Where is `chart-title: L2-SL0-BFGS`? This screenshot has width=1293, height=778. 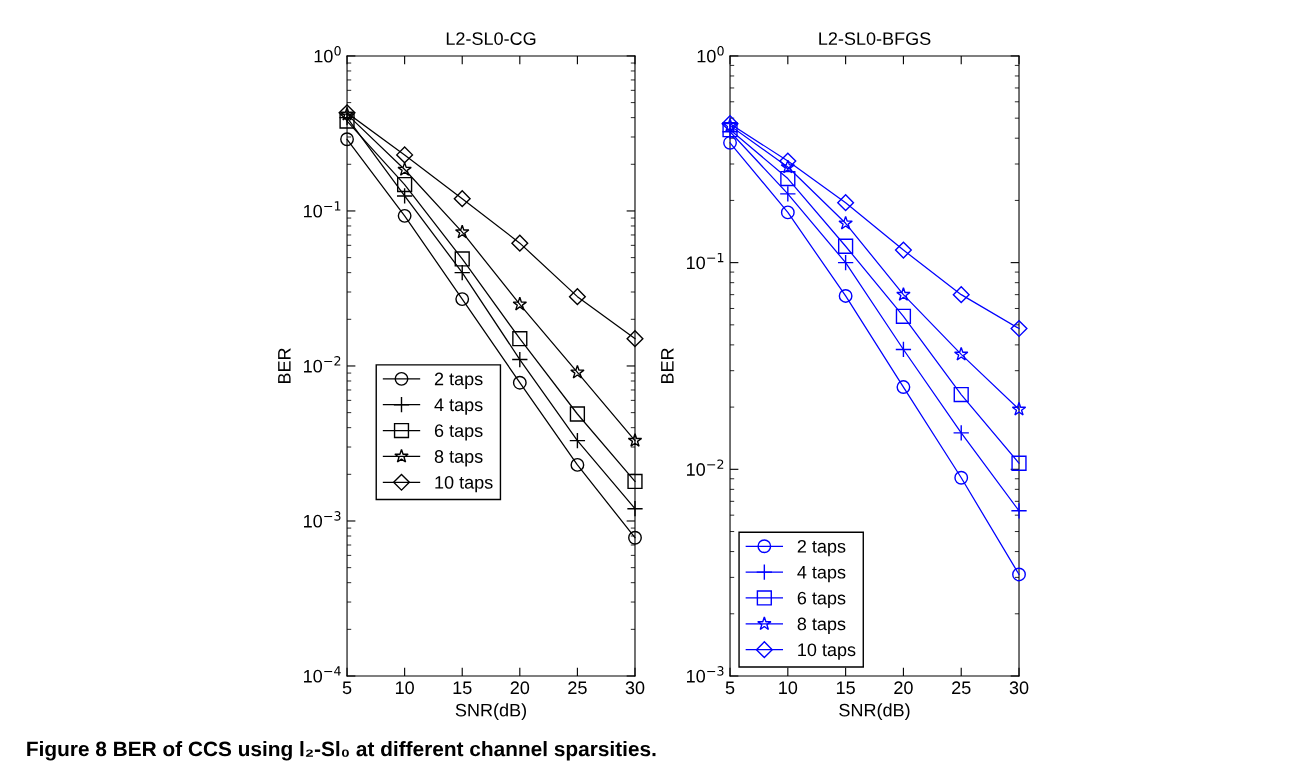 chart-title: L2-SL0-BFGS is located at coordinates (875, 38).